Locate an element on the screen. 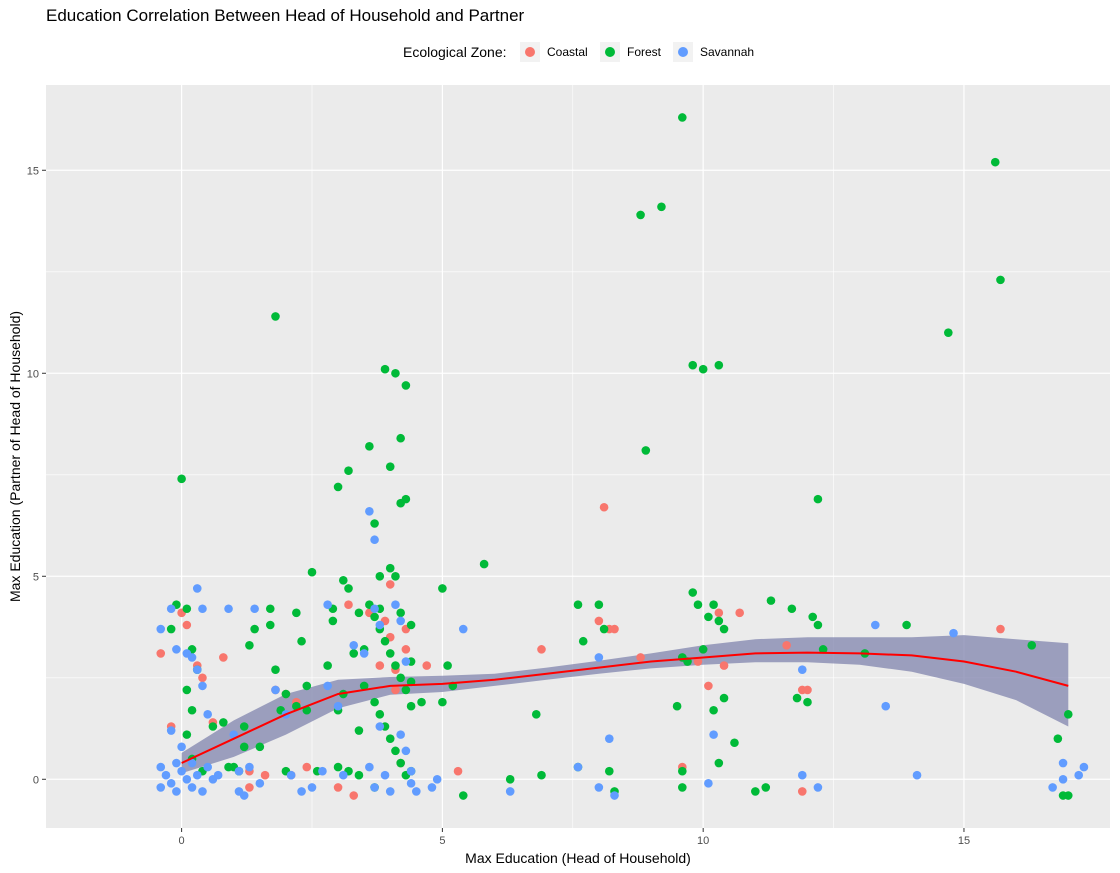 This screenshot has width=1120, height=873. y-tick-label: 0 is located at coordinates (36, 780).